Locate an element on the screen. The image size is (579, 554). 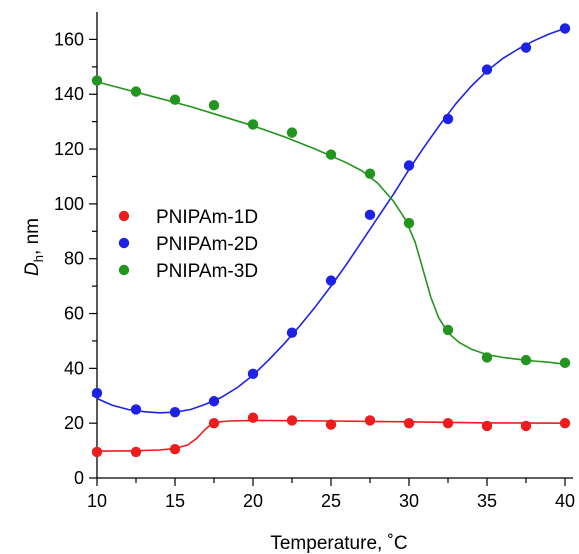
y-tick-label: 100 is located at coordinates (69, 204).